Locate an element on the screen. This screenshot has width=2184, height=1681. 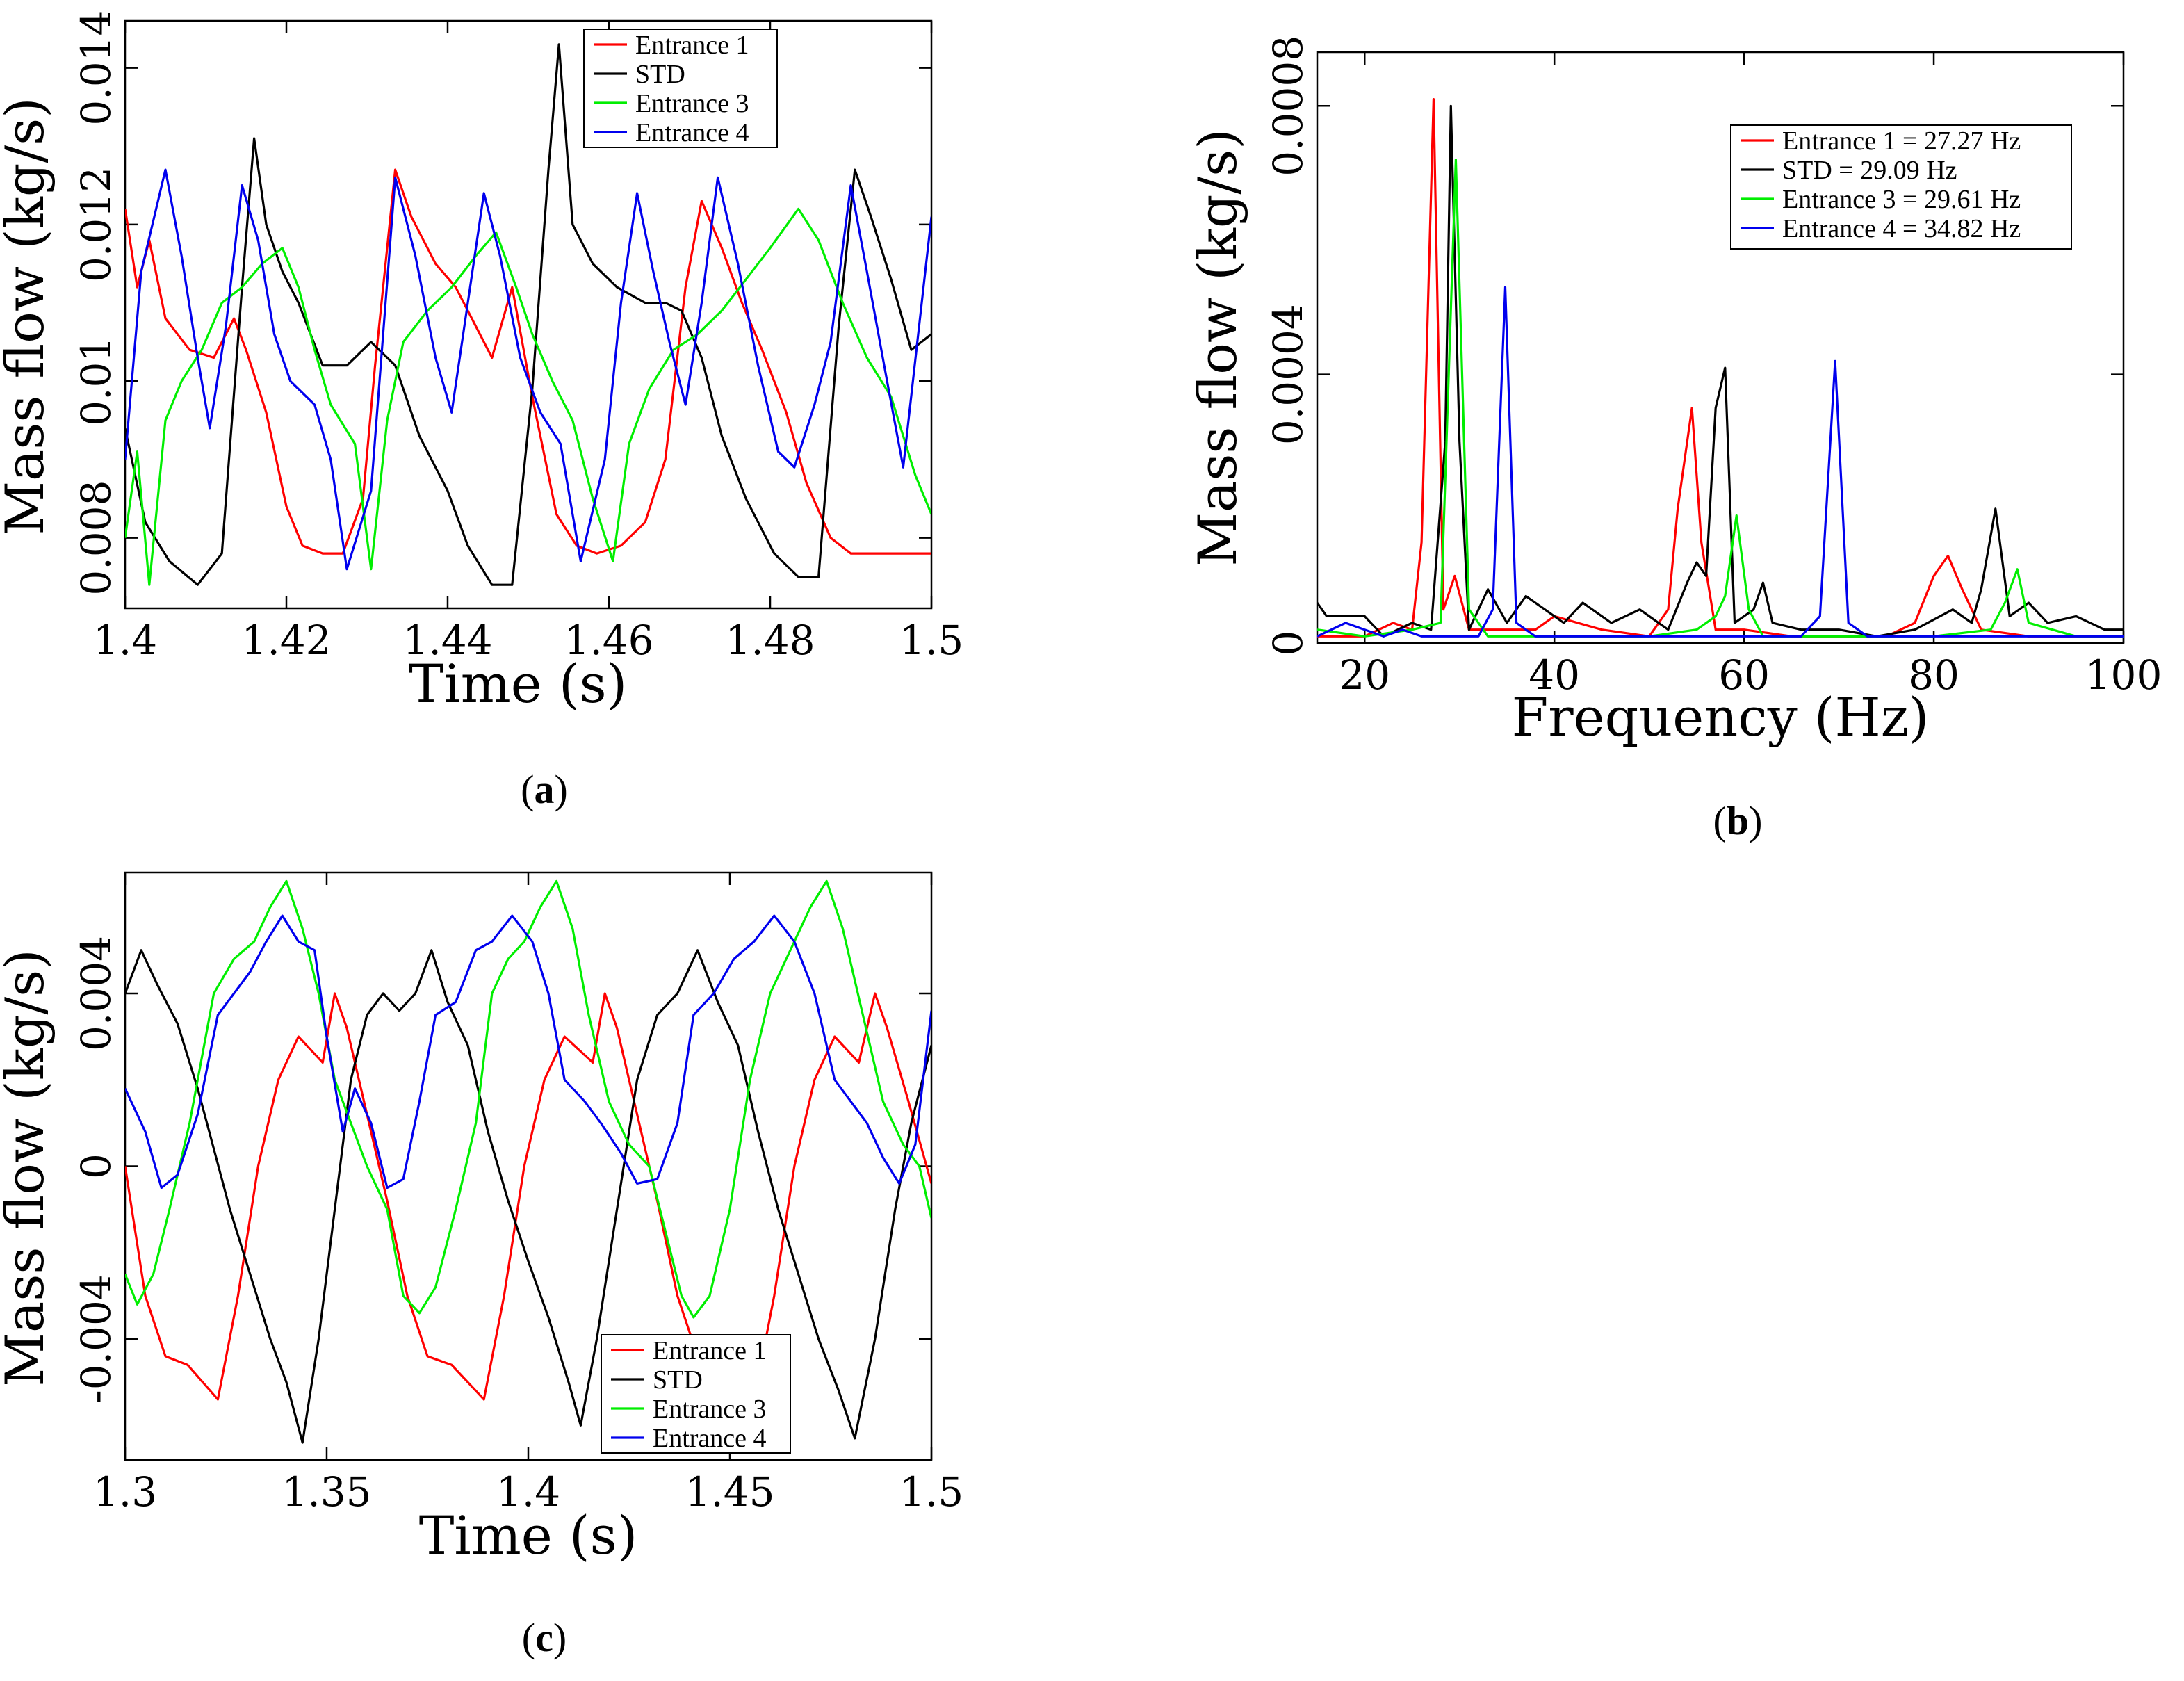
x-tick-label: 1.46 is located at coordinates (608, 640).